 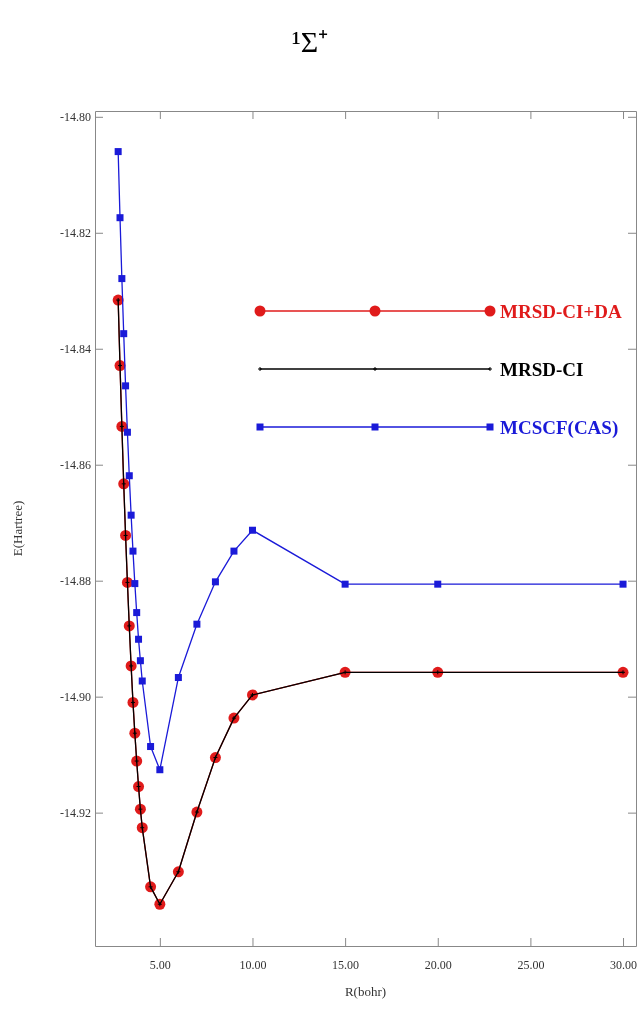 I want to click on x-tick-label: 30.00, so click(x=624, y=964).